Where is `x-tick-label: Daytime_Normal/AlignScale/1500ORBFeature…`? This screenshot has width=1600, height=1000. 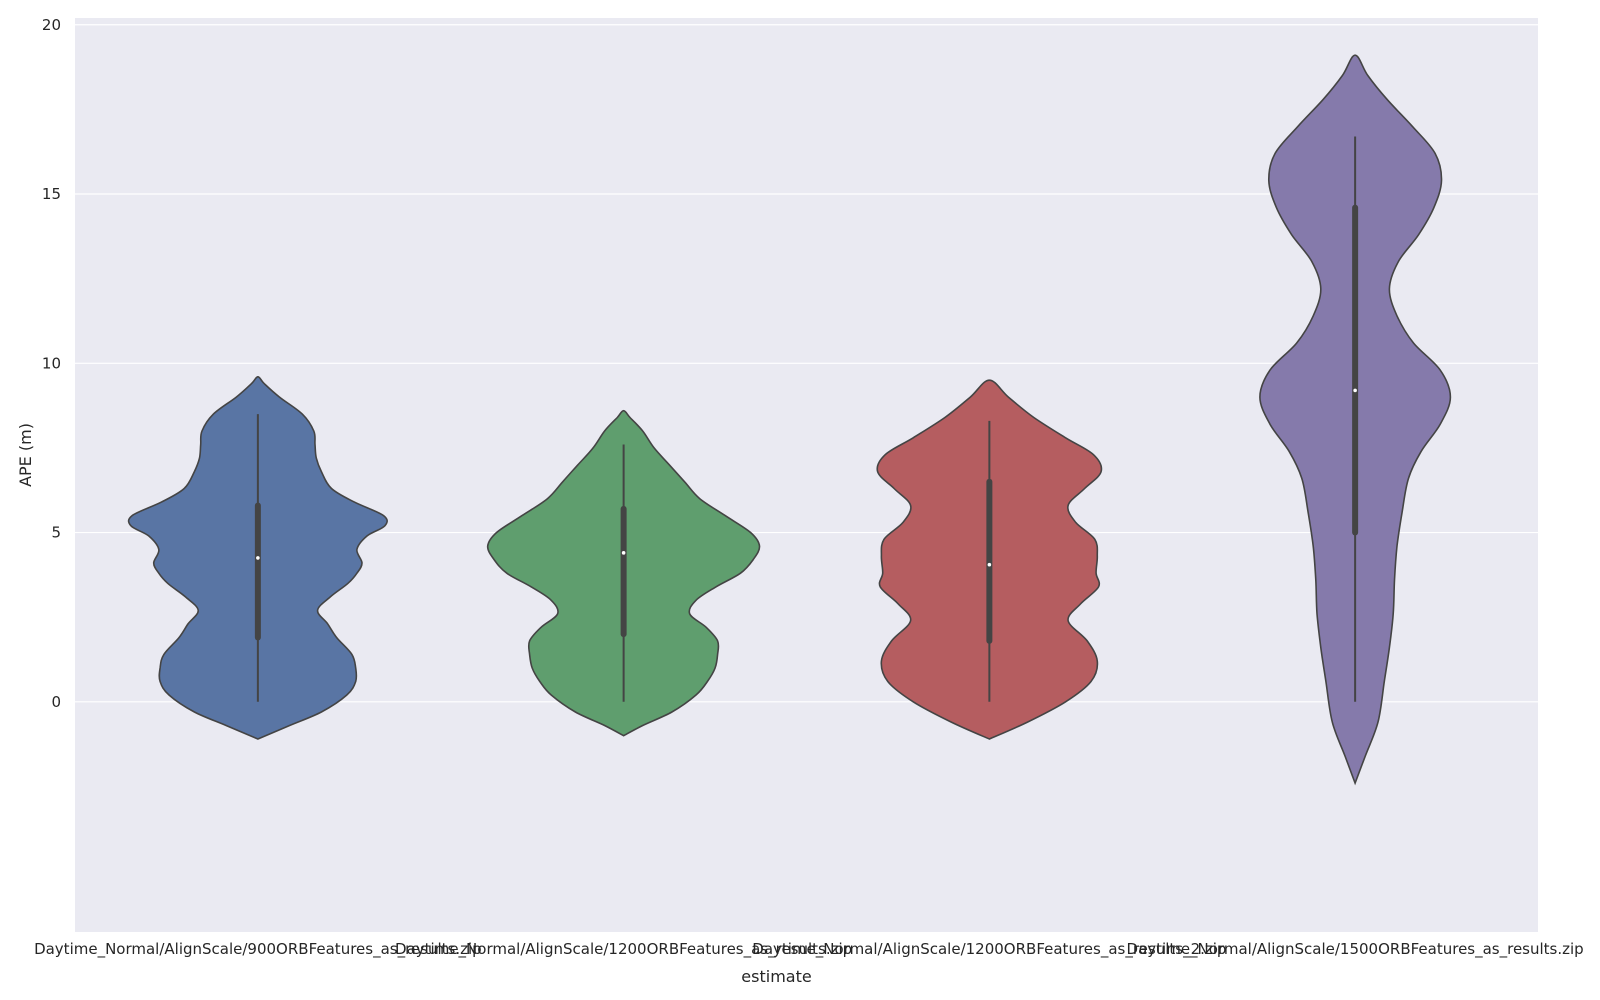 x-tick-label: Daytime_Normal/AlignScale/1500ORBFeature… is located at coordinates (1355, 949).